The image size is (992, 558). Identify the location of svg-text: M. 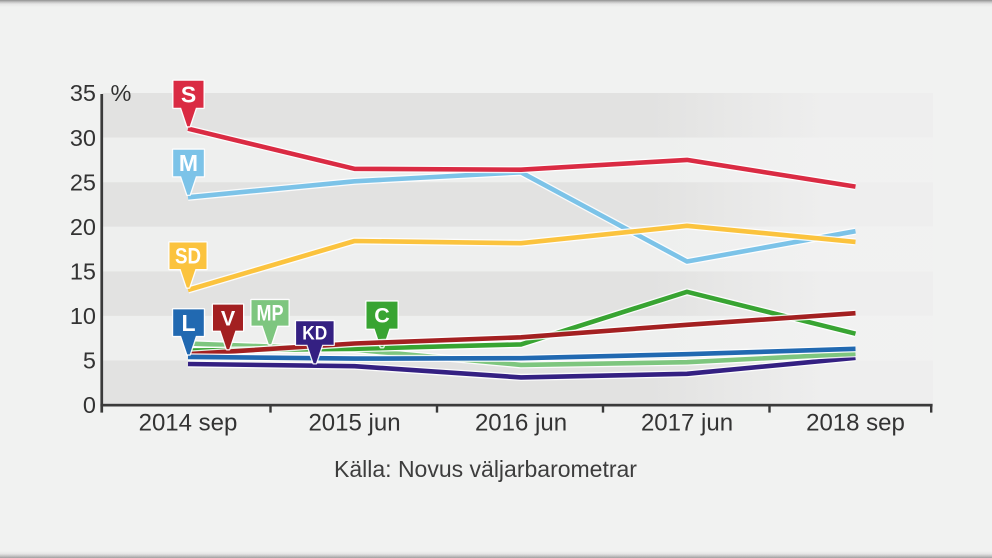
(188, 163).